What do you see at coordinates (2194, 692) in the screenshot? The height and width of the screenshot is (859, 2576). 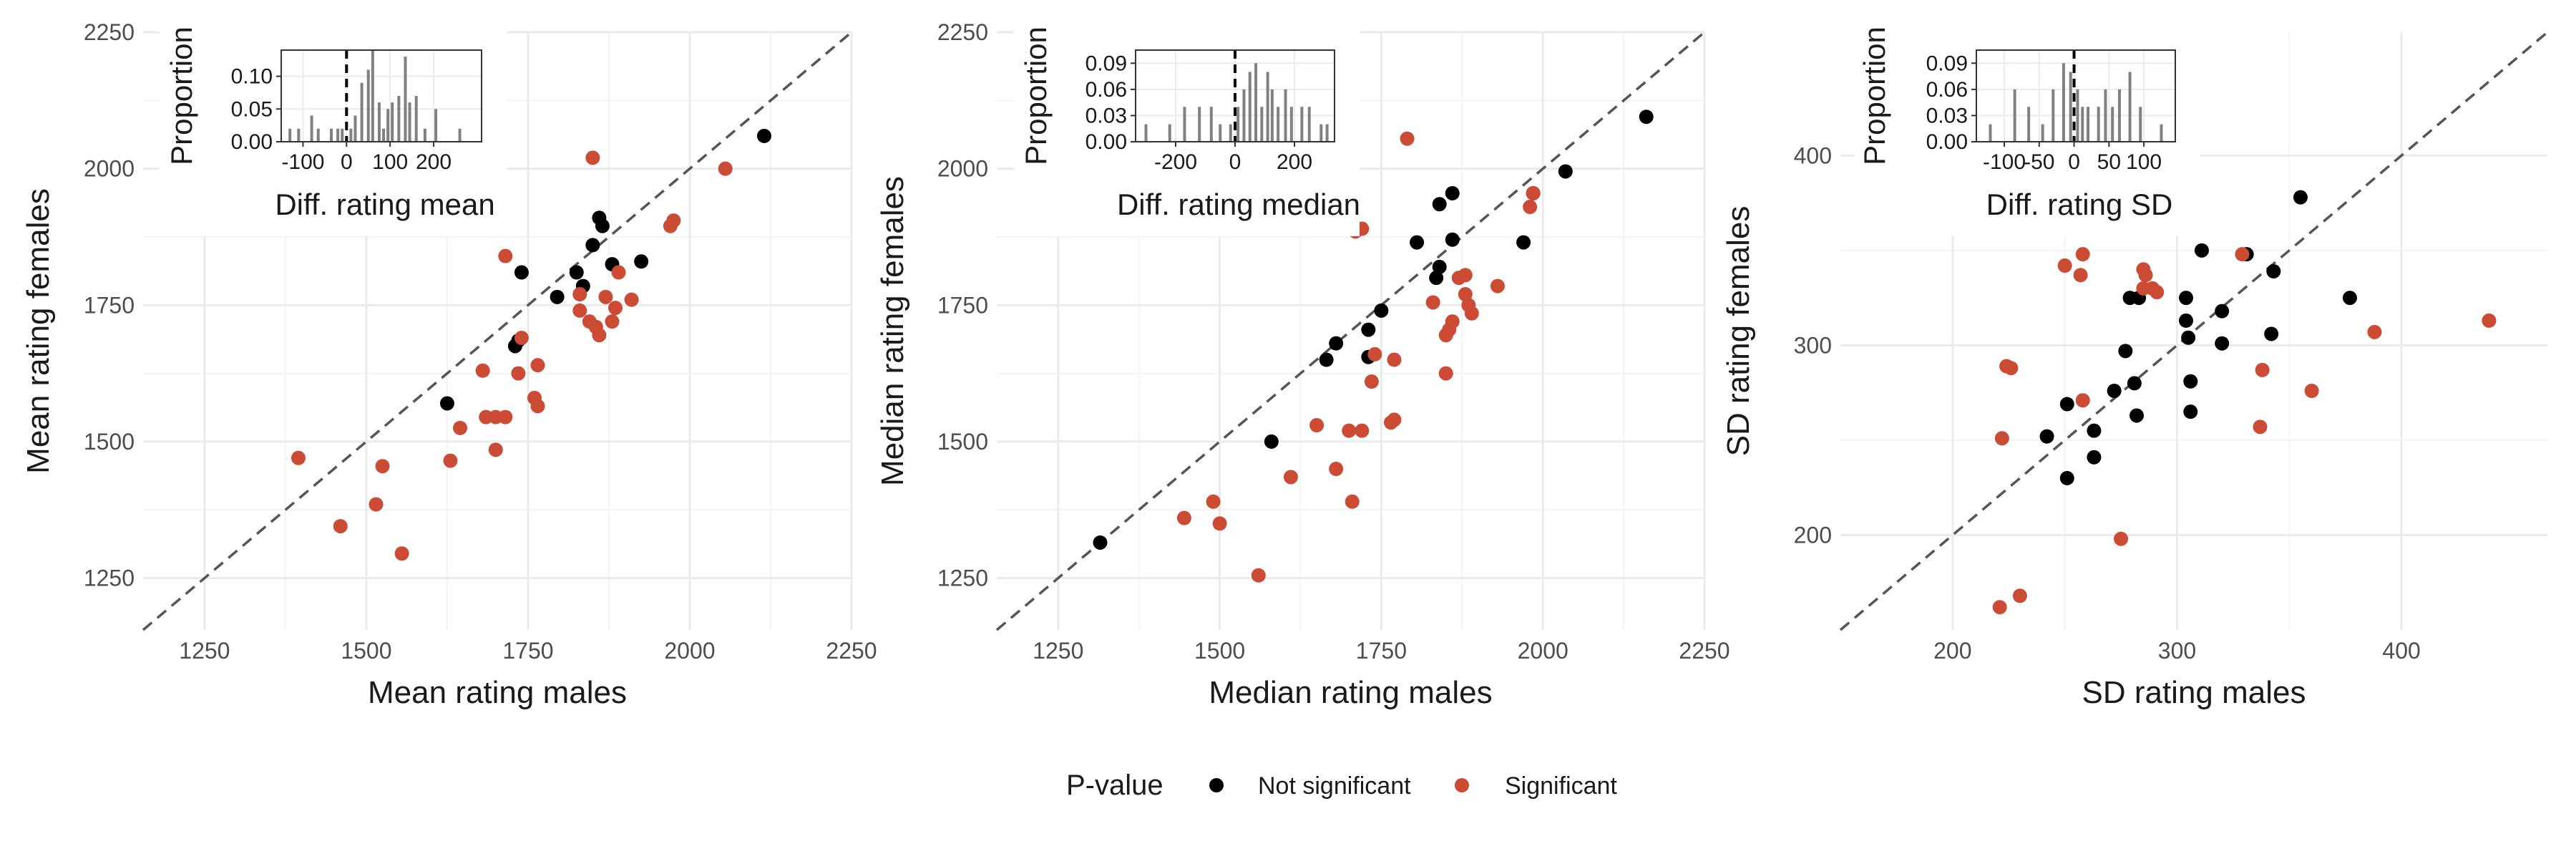 I see `x-axis-label: SD rating males` at bounding box center [2194, 692].